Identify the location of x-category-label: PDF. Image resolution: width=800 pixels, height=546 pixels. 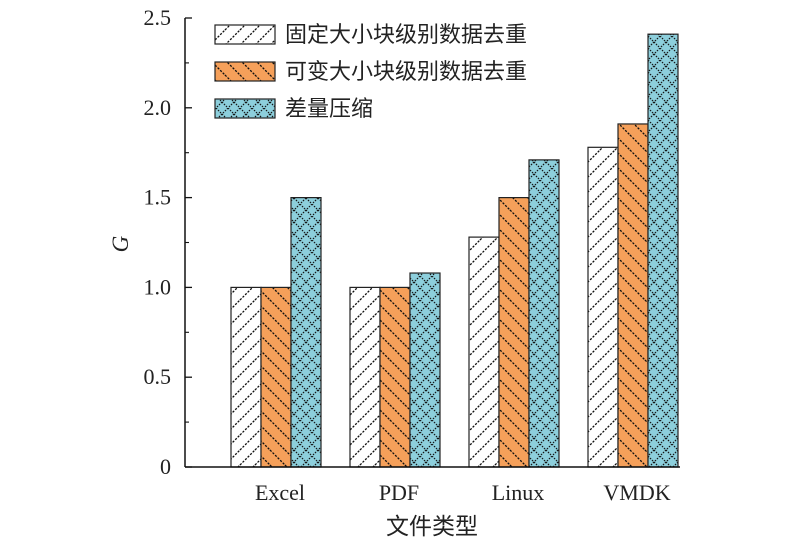
(399, 492).